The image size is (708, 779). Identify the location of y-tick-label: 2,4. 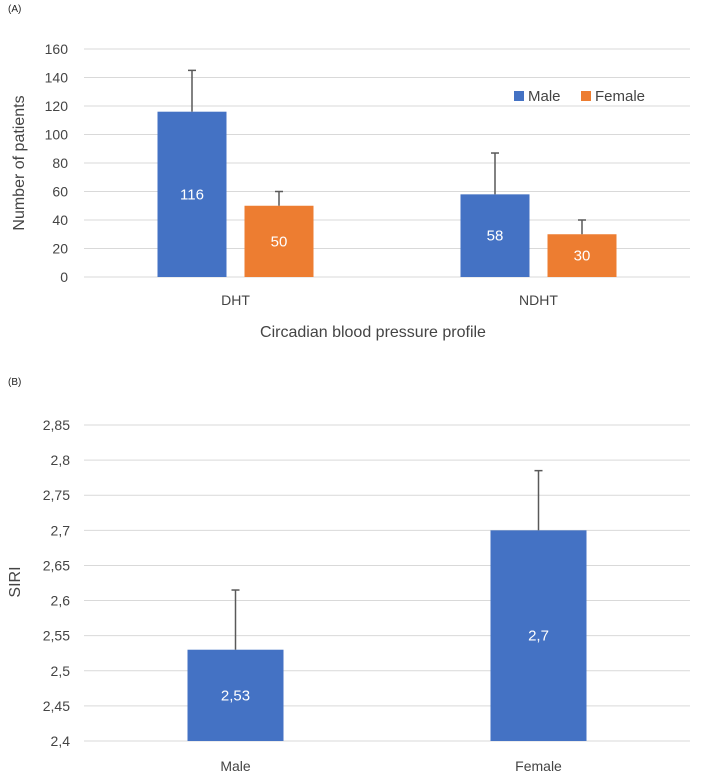
(61, 741).